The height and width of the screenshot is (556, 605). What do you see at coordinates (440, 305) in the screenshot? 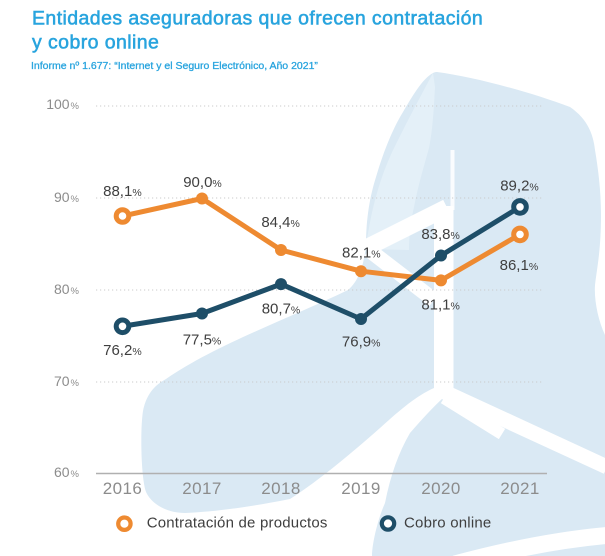
I see `svg-text: 81,1%` at bounding box center [440, 305].